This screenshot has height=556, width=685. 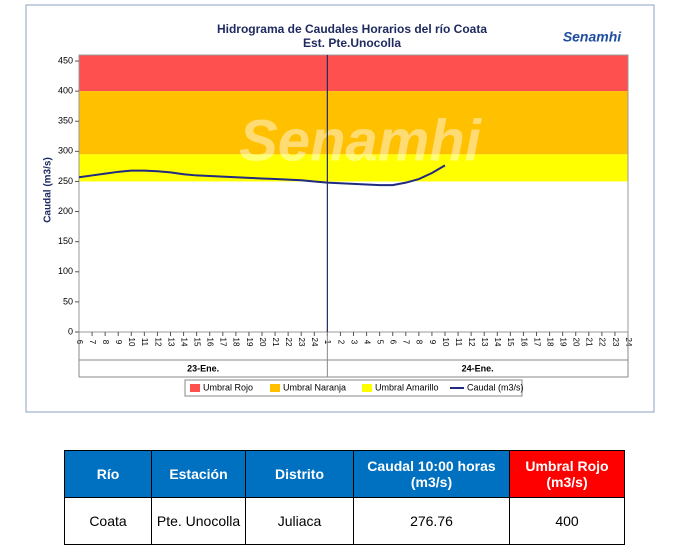 What do you see at coordinates (353, 388) in the screenshot?
I see `legend-box` at bounding box center [353, 388].